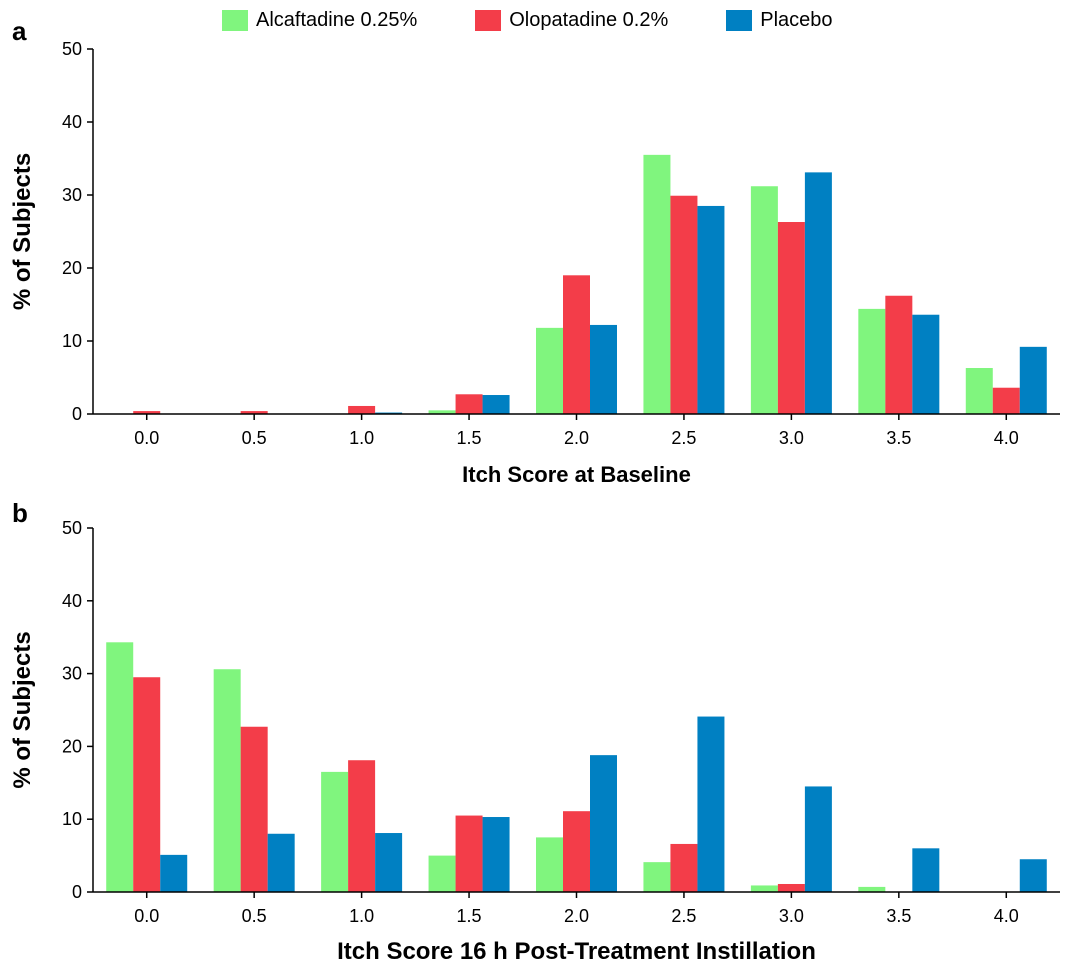 This screenshot has height=963, width=1065. What do you see at coordinates (19, 31) in the screenshot?
I see `panel-letter-a: a` at bounding box center [19, 31].